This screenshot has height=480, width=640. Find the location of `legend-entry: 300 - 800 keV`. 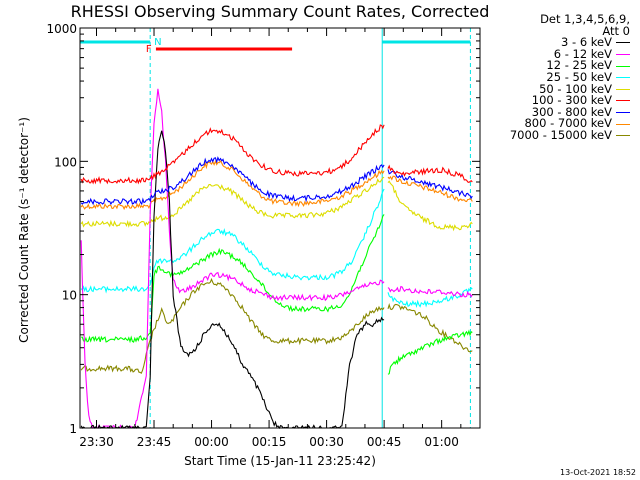

legend-entry: 300 - 800 keV is located at coordinates (554, 111).